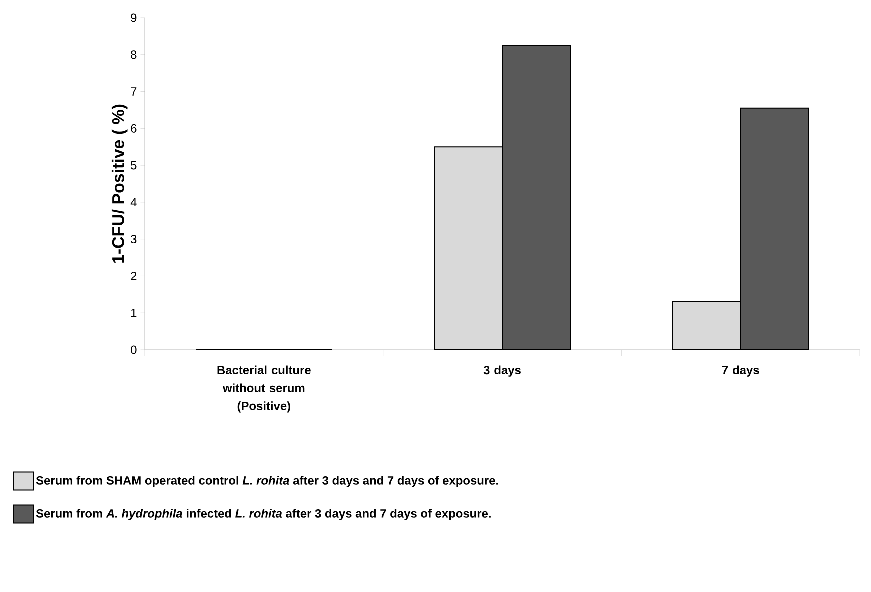 This screenshot has height=592, width=871. Describe the element at coordinates (134, 92) in the screenshot. I see `y-tick-label: 7` at that location.